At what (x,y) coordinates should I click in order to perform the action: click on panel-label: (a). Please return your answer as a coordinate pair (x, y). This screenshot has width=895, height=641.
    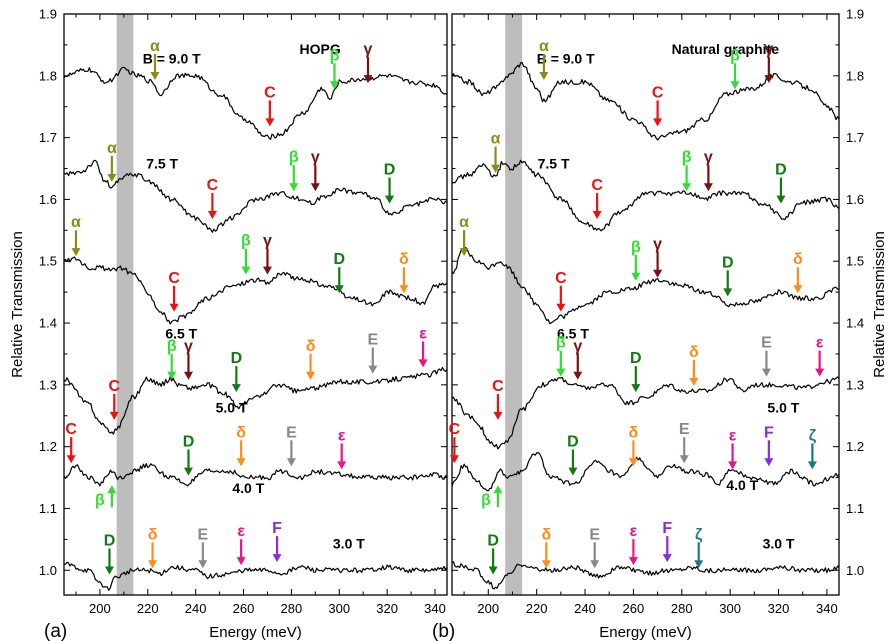
    Looking at the image, I should click on (55, 631).